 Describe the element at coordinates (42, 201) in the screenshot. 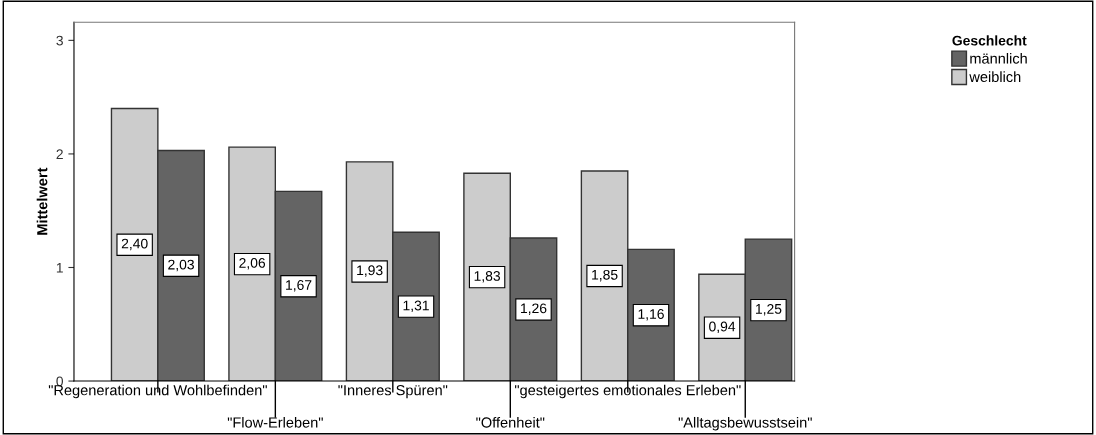

I see `y-axis-title: Mittelwert` at that location.